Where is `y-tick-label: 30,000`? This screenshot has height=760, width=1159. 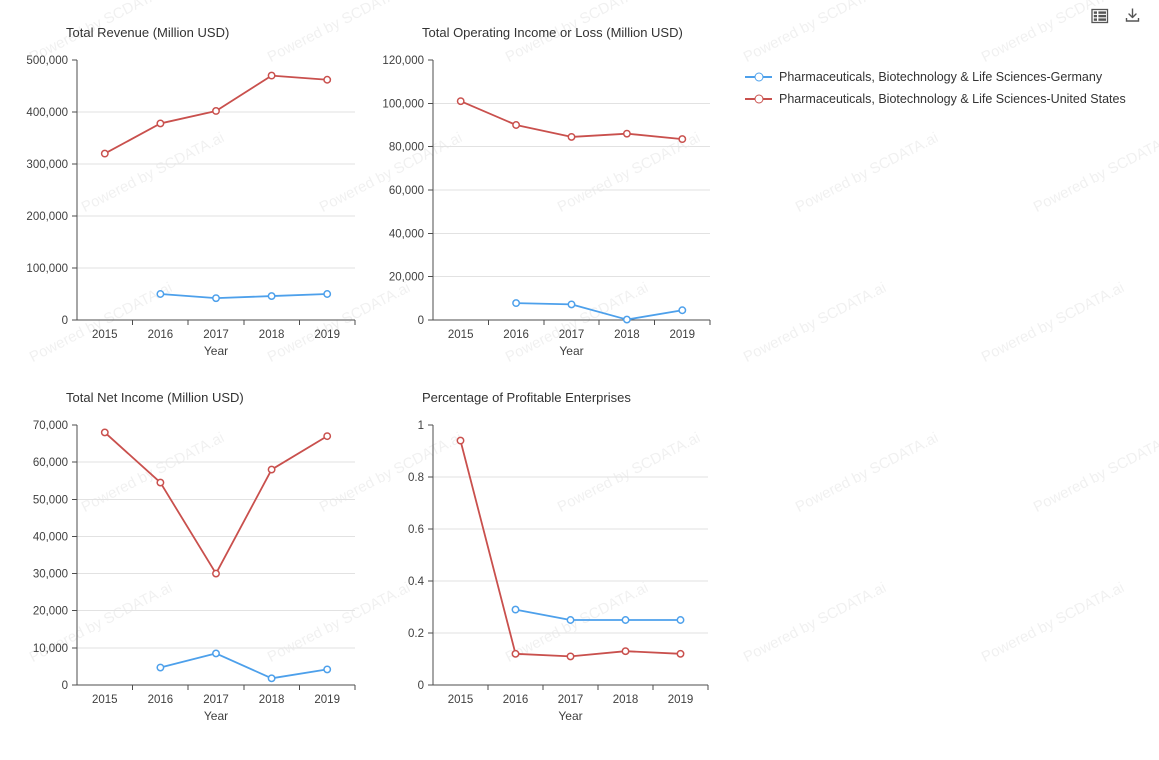 y-tick-label: 30,000 is located at coordinates (50, 575).